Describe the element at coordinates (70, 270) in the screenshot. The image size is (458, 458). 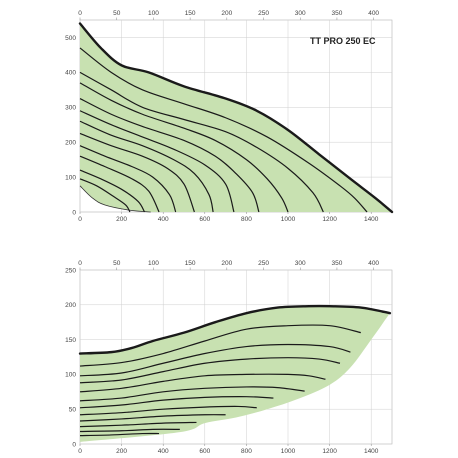
I see `y-tick-label: 250` at that location.